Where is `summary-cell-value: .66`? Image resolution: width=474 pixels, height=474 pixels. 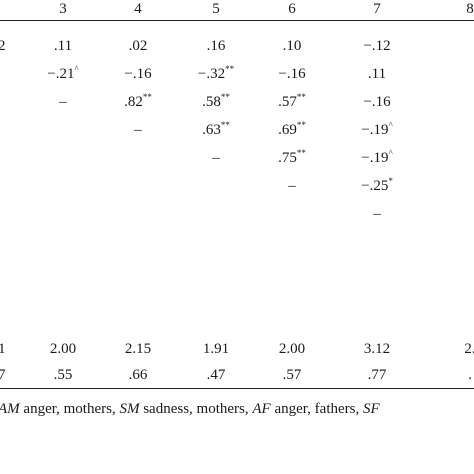
summary-cell-value: .66 is located at coordinates (138, 375).